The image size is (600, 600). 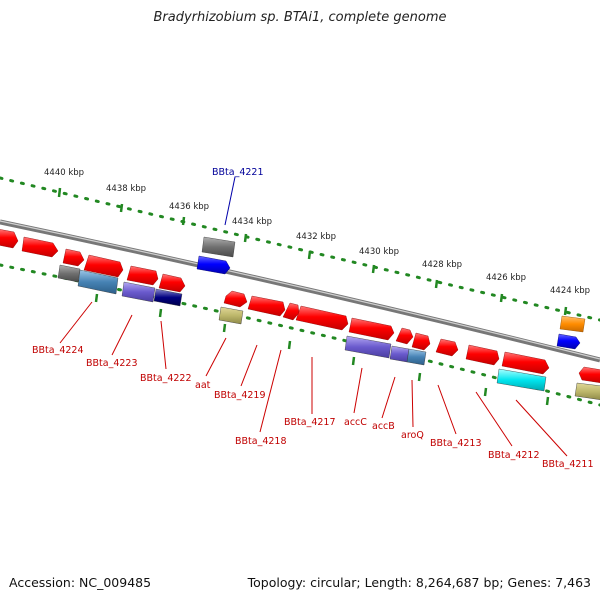 I want to click on ruler-label: 4440 kbp, so click(x=64, y=173).